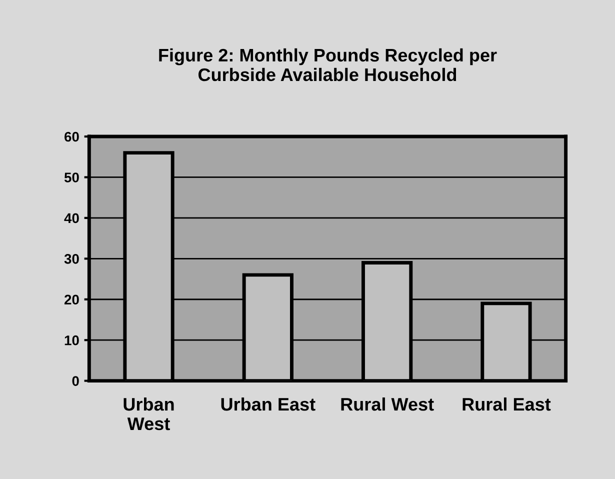  What do you see at coordinates (75, 381) in the screenshot?
I see `y-tick-label: 0` at bounding box center [75, 381].